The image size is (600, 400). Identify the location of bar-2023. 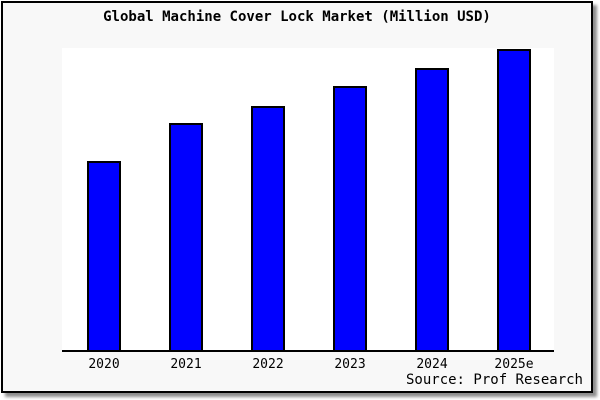
(350, 218).